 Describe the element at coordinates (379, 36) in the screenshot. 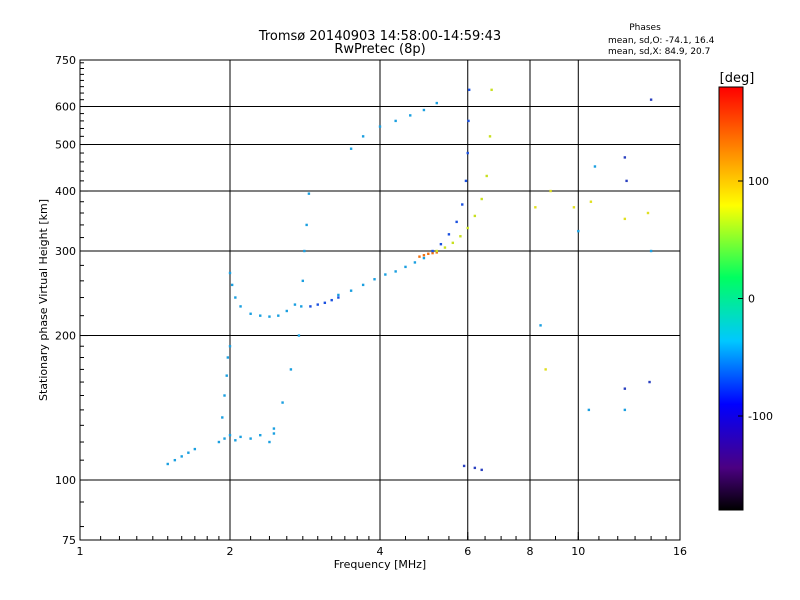

I see `chart-title: Tromsø 20140903 14:58:00-14:59:43` at that location.